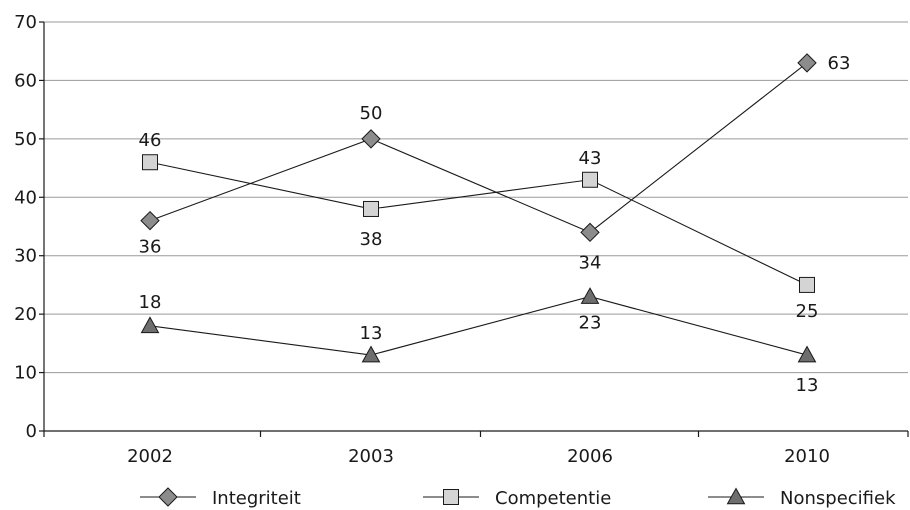 The width and height of the screenshot is (910, 510). What do you see at coordinates (807, 385) in the screenshot?
I see `data-label-nonspecifiek-2010: 13` at bounding box center [807, 385].